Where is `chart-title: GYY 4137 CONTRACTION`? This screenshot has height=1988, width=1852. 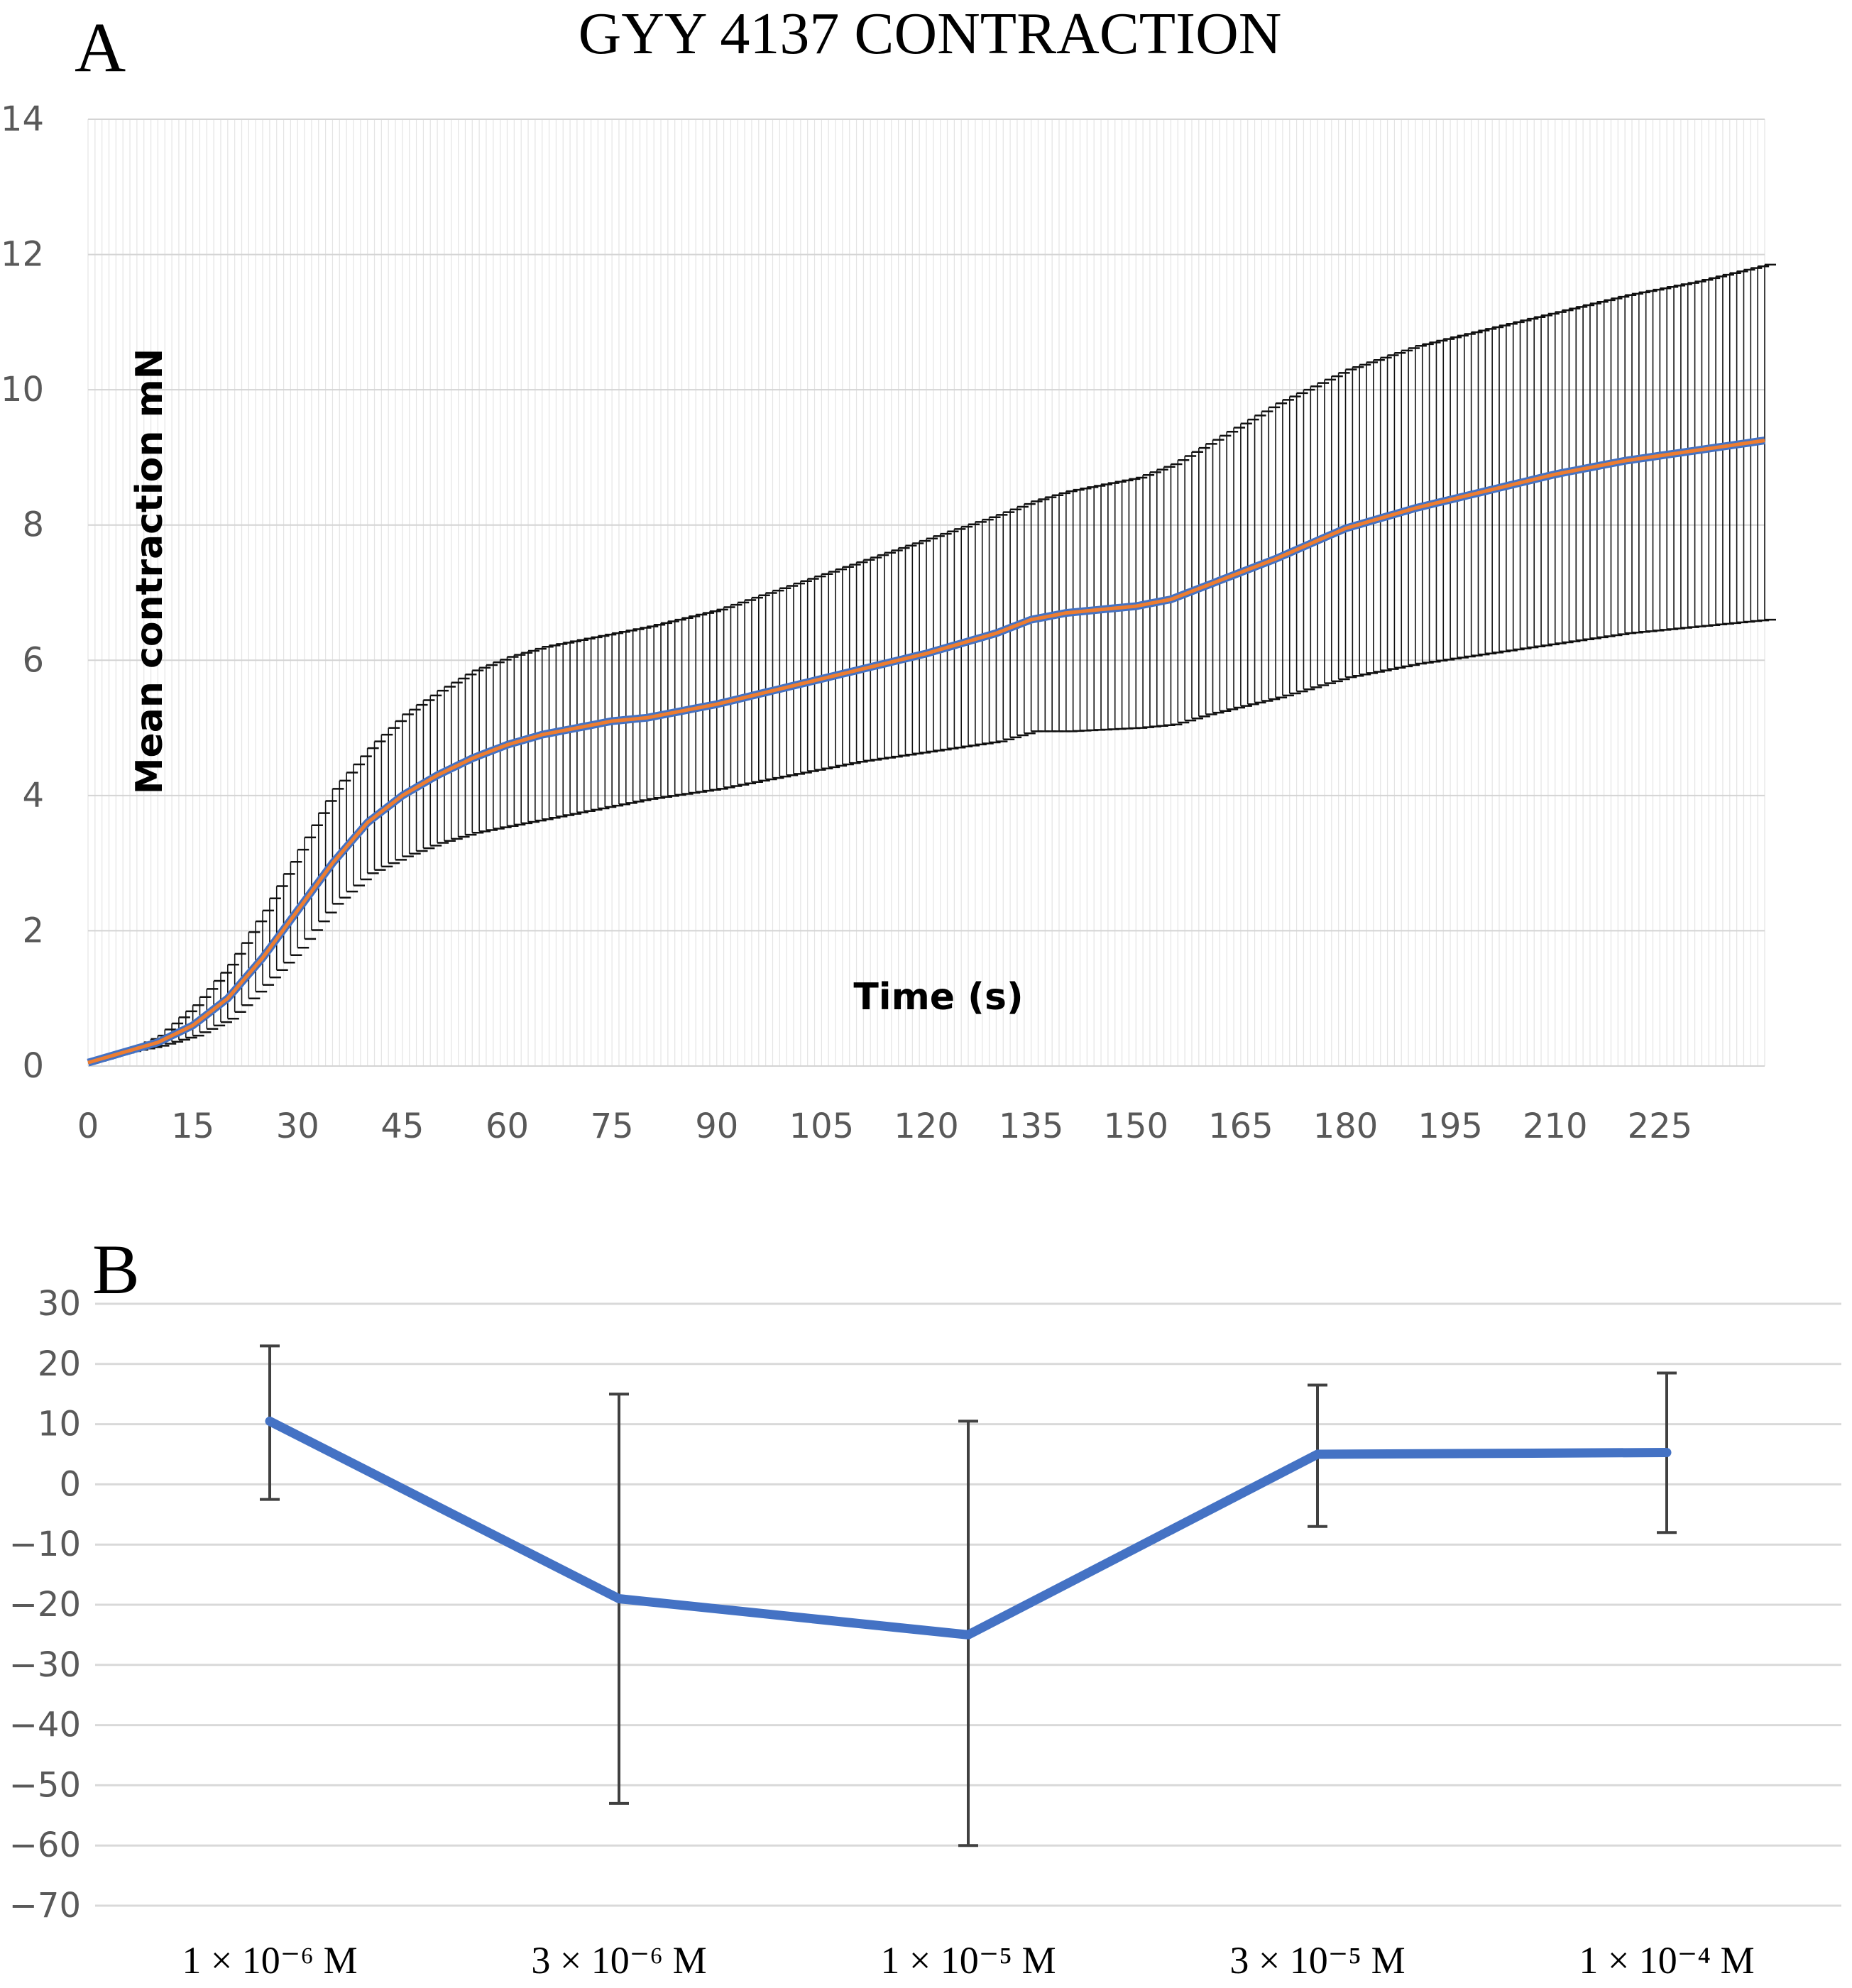 chart-title: GYY 4137 CONTRACTION is located at coordinates (930, 34).